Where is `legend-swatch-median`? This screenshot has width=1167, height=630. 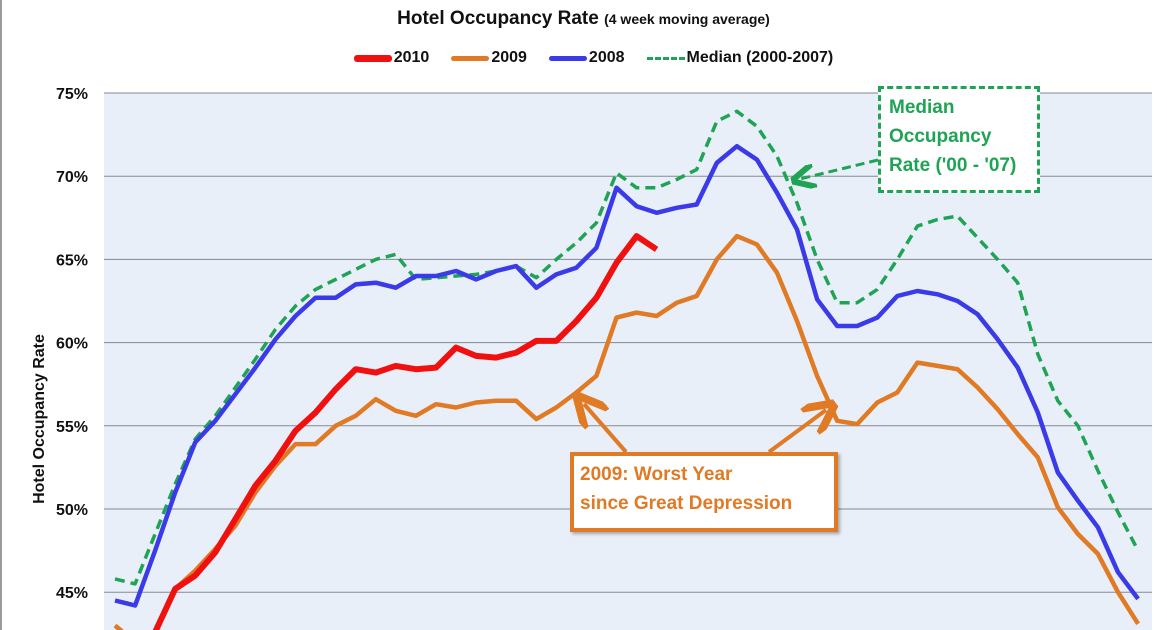 legend-swatch-median is located at coordinates (665, 58).